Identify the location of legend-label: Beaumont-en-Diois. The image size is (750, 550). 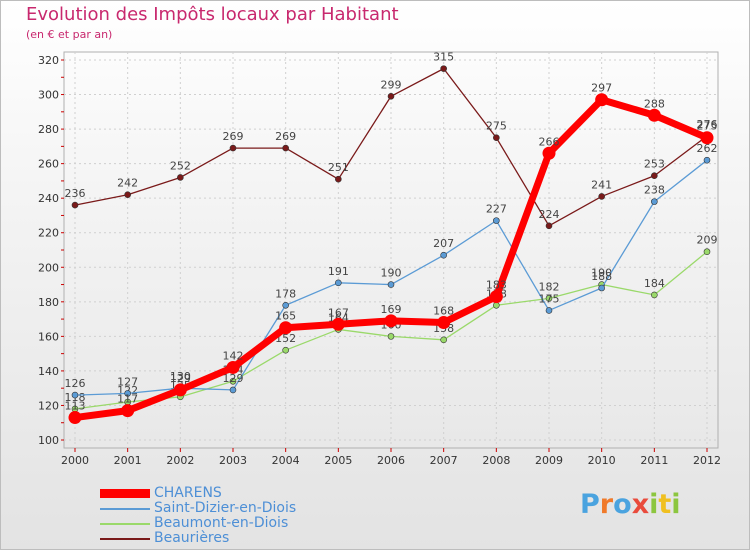
(221, 523).